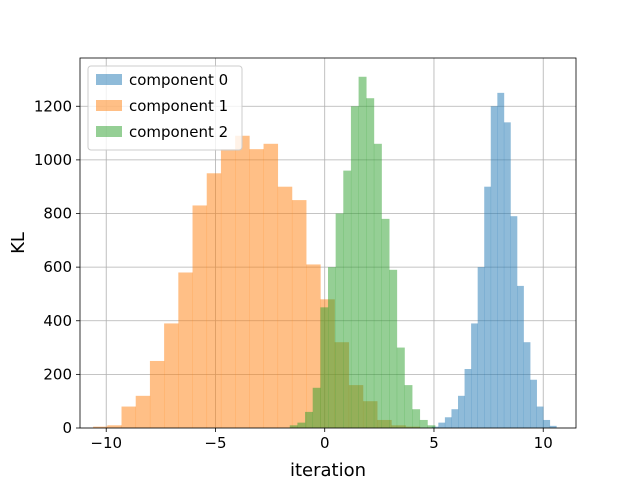 The image size is (640, 480). I want to click on legend-label: component 2, so click(178, 132).